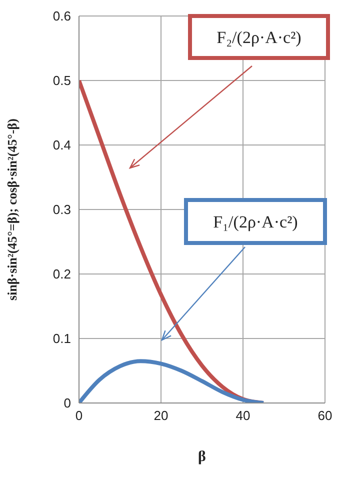 This screenshot has height=477, width=347. What do you see at coordinates (259, 37) in the screenshot?
I see `annotation: F₂/(2ρ·A·c²)` at bounding box center [259, 37].